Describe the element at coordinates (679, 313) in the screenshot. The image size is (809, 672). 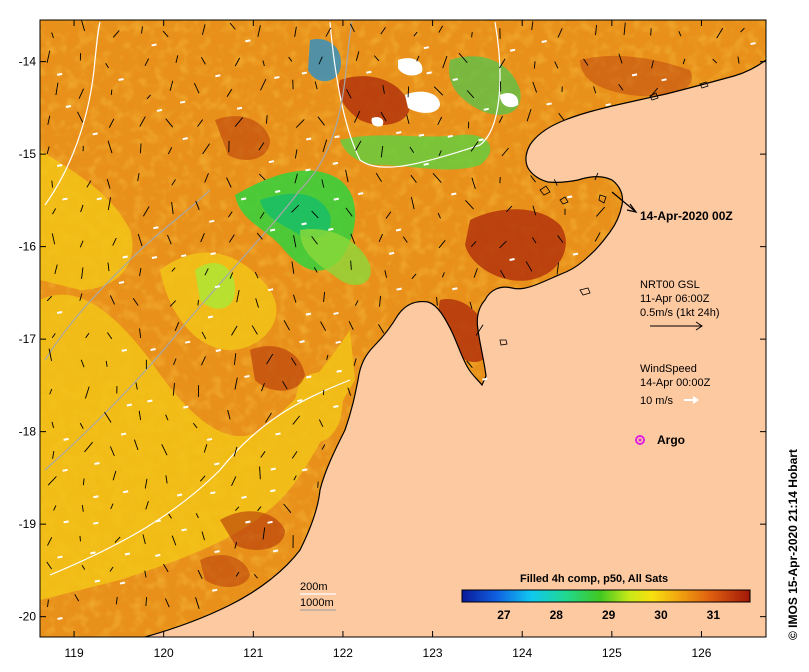
I see `current-scale: 0.5m/s (1kt 24h)` at that location.